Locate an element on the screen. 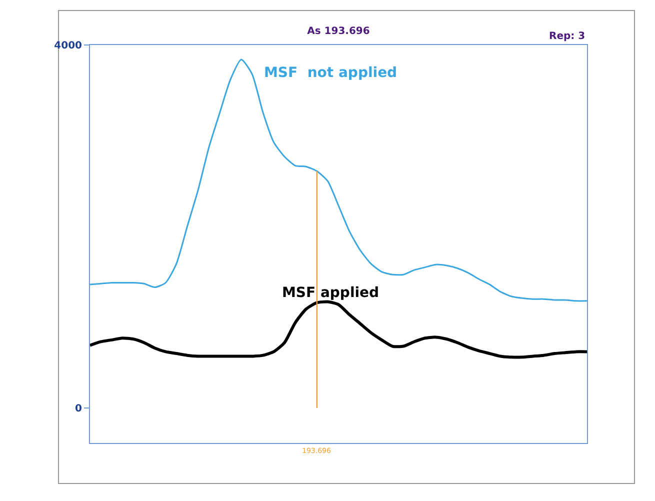 The image size is (655, 501). text: Rep: 3 is located at coordinates (567, 36).